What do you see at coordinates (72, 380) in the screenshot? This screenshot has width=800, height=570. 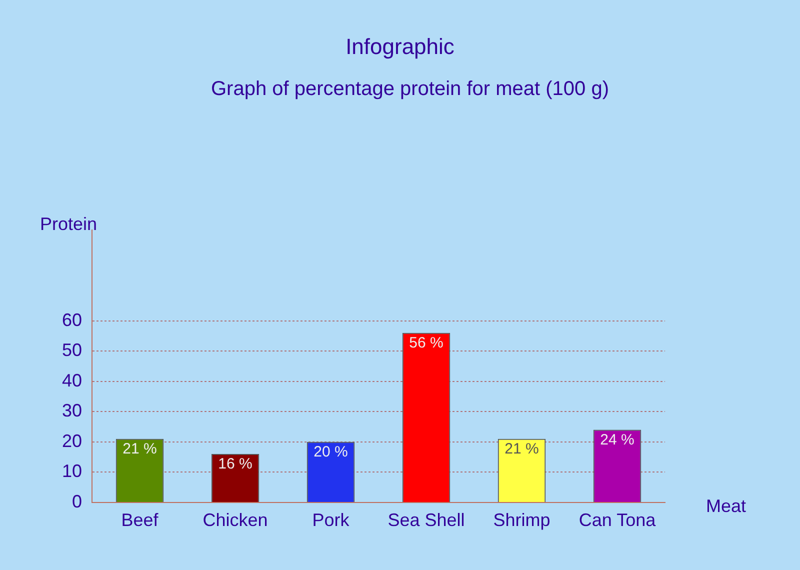 I see `y-tick-label: 40` at bounding box center [72, 380].